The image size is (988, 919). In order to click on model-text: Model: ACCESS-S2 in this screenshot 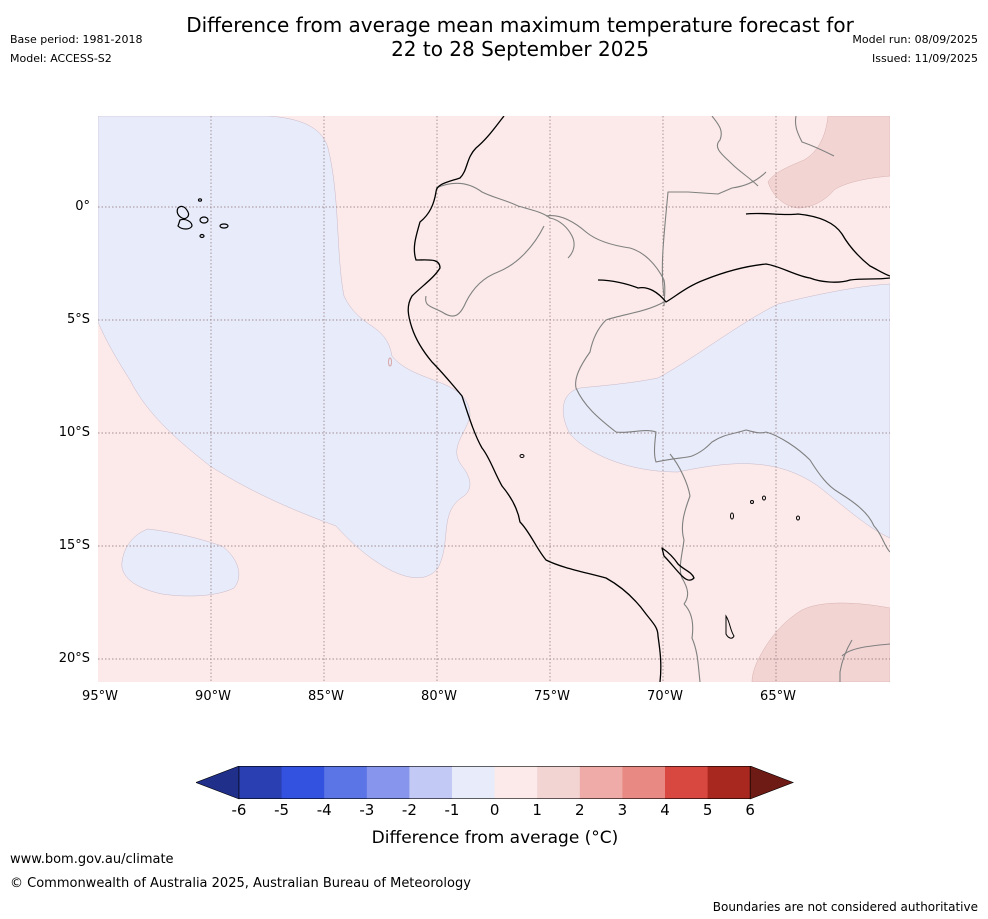, I will do `click(61, 58)`.